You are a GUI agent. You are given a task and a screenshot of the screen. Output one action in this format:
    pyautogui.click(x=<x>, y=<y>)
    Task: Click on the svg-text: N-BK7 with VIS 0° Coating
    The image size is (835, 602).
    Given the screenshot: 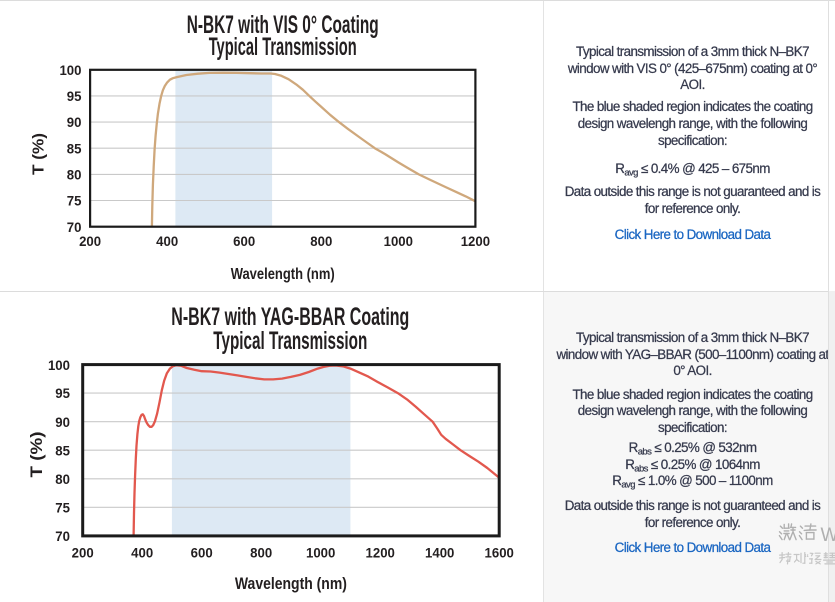 What is the action you would take?
    pyautogui.click(x=283, y=25)
    